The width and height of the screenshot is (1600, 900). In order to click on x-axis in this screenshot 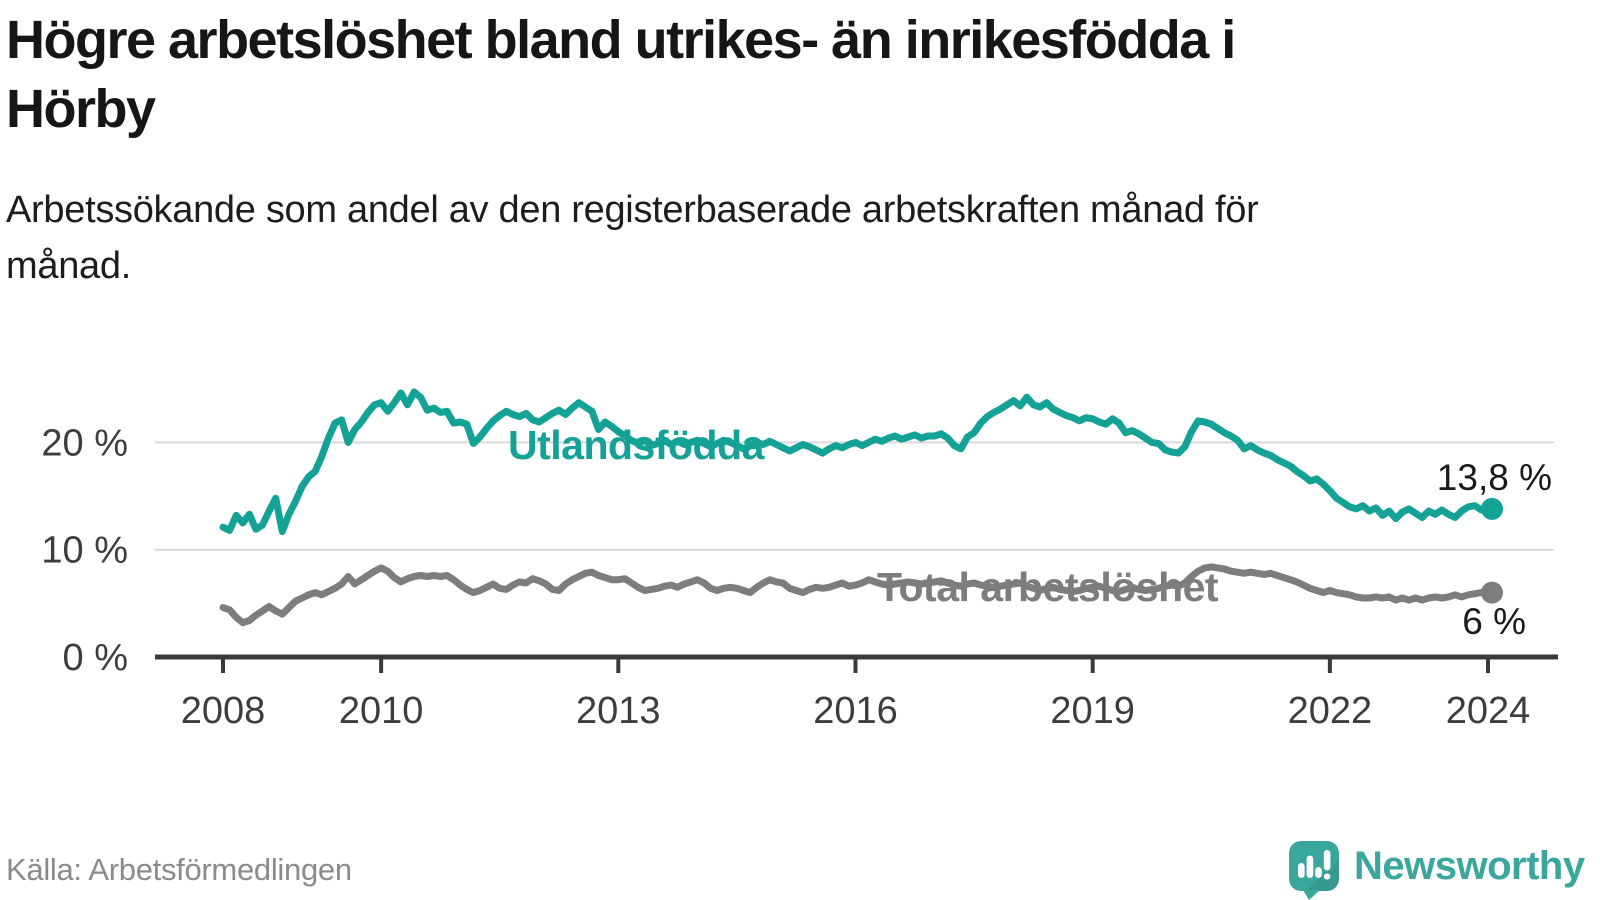, I will do `click(856, 663)`.